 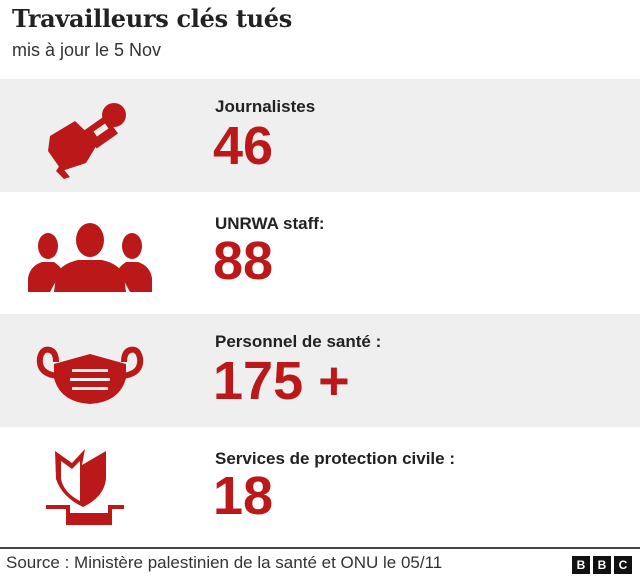 I want to click on stat-label: UNRWA staff:, so click(x=270, y=223).